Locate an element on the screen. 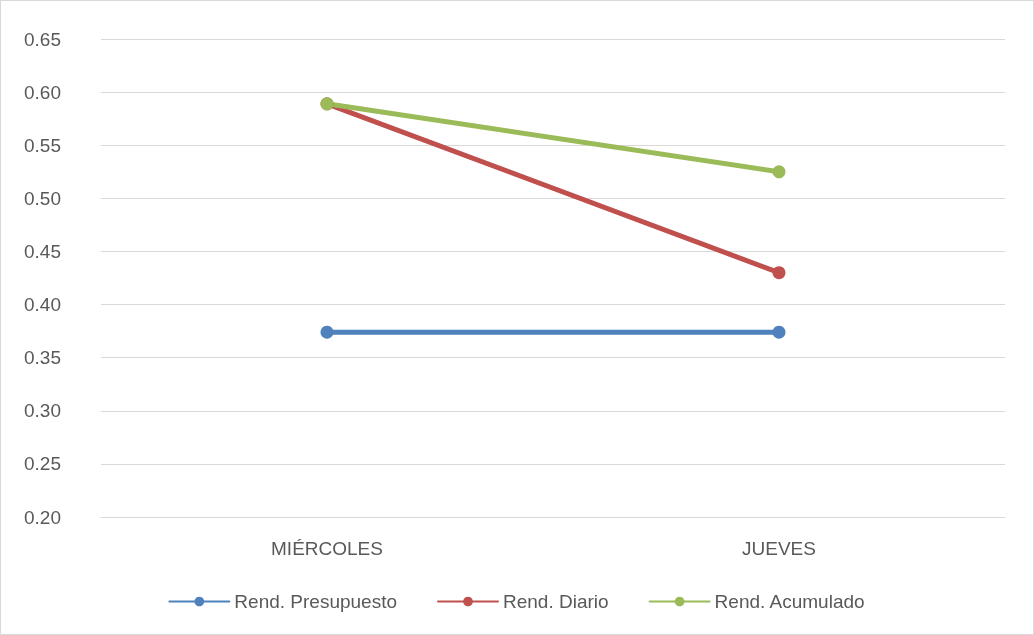 The image size is (1034, 635). legend-label: Rend. Diario is located at coordinates (556, 601).